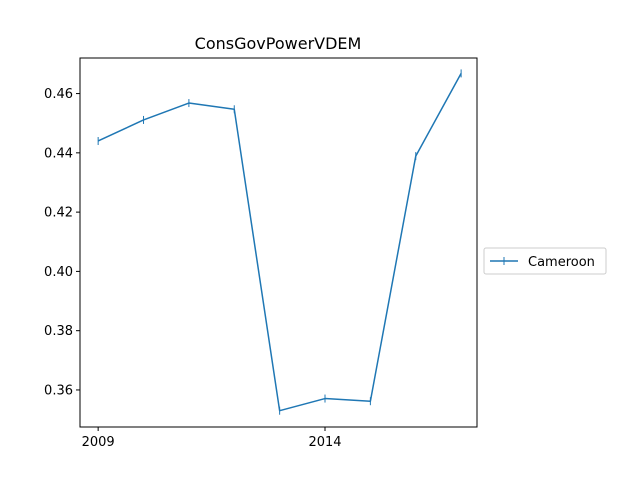 The width and height of the screenshot is (640, 480). What do you see at coordinates (58, 331) in the screenshot?
I see `y-tick-label: 0.38` at bounding box center [58, 331].